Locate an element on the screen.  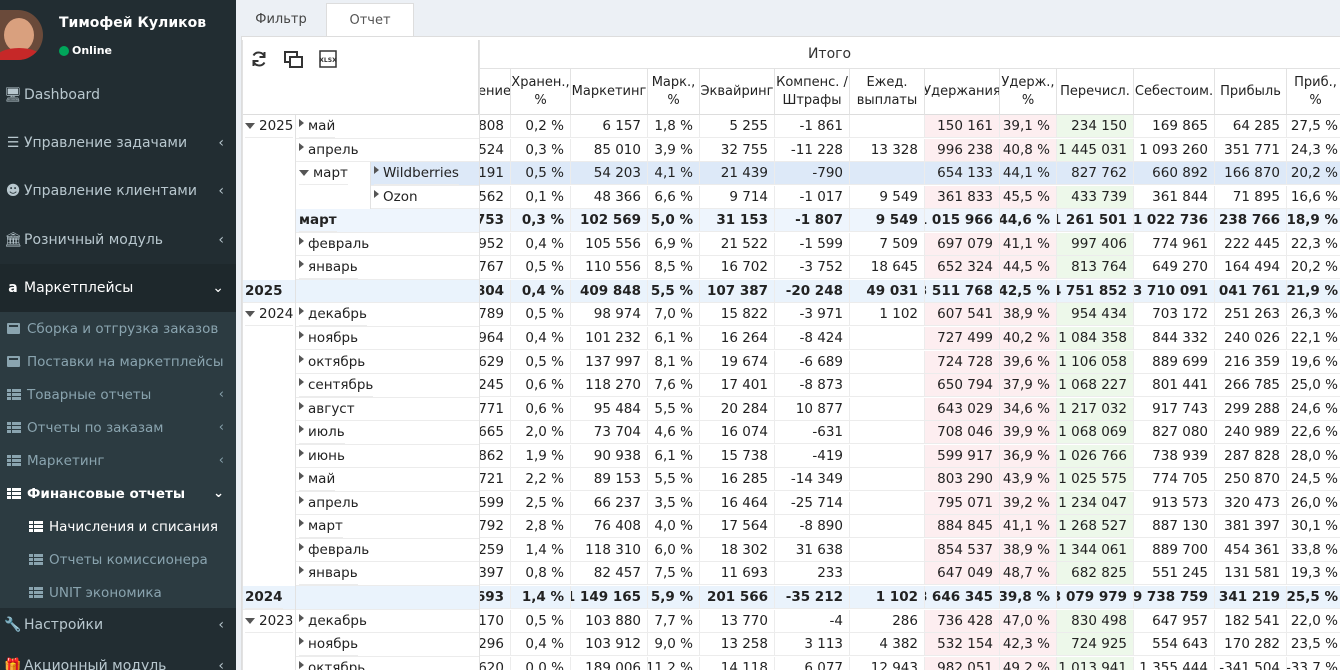
column-header-c13: Приб.,% is located at coordinates (1313, 92).